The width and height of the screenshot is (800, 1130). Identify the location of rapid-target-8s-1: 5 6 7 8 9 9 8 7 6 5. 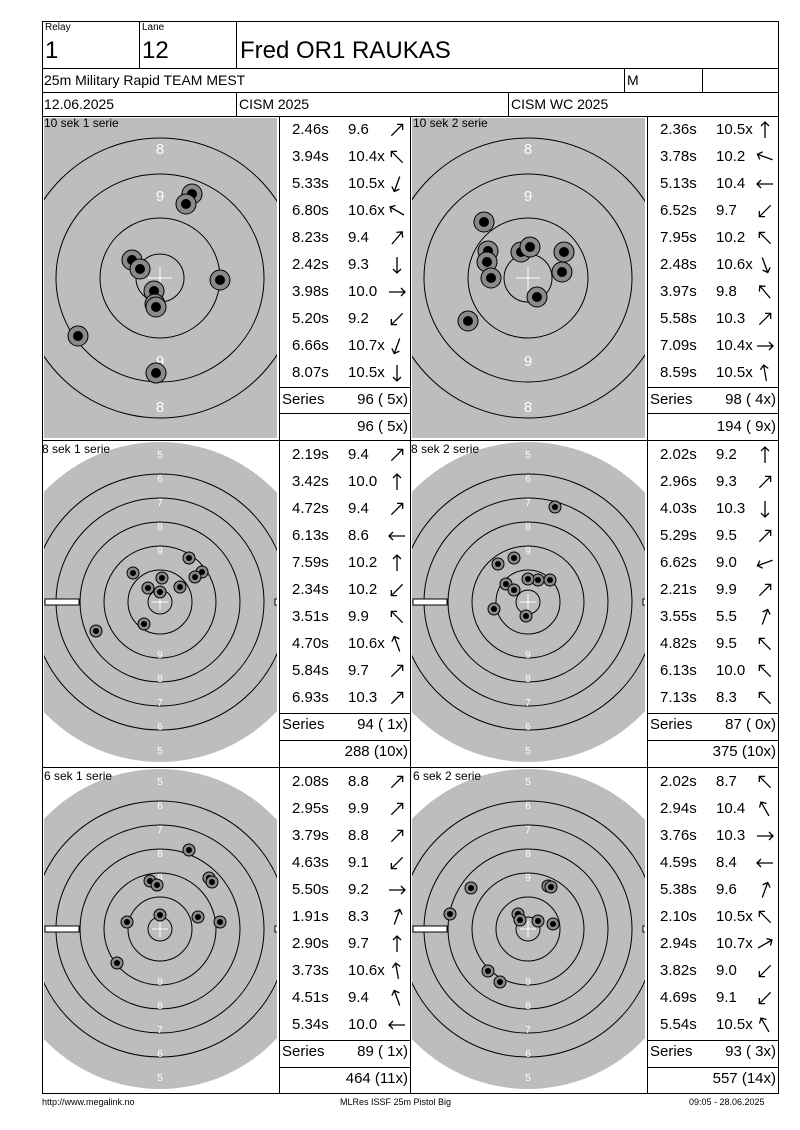
(160, 602).